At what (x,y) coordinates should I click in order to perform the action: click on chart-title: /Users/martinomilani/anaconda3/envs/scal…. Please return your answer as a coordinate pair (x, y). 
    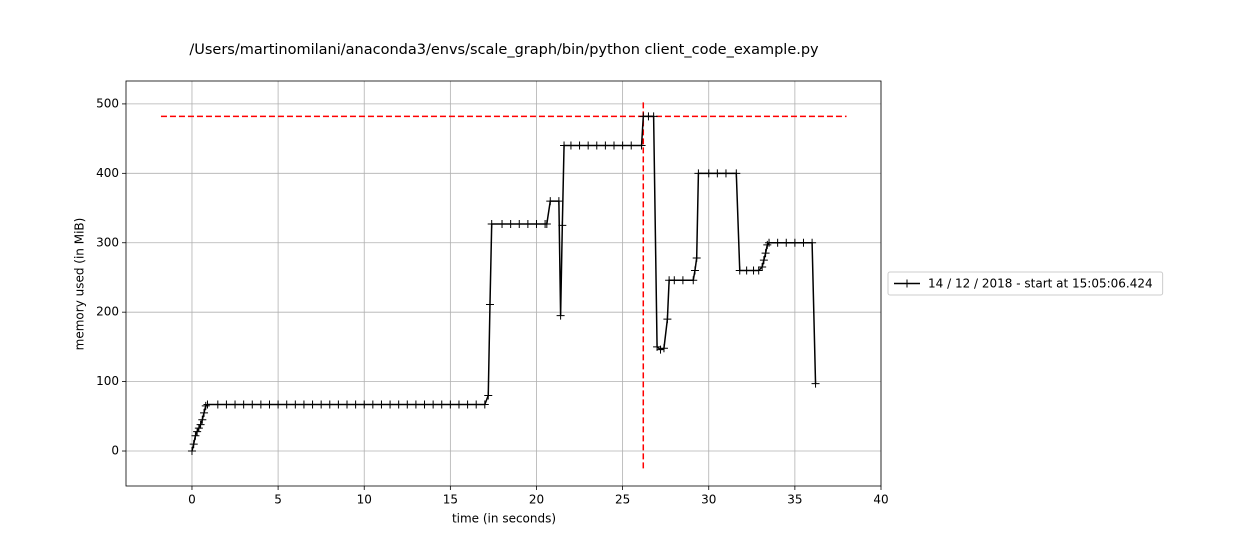
    Looking at the image, I should click on (504, 50).